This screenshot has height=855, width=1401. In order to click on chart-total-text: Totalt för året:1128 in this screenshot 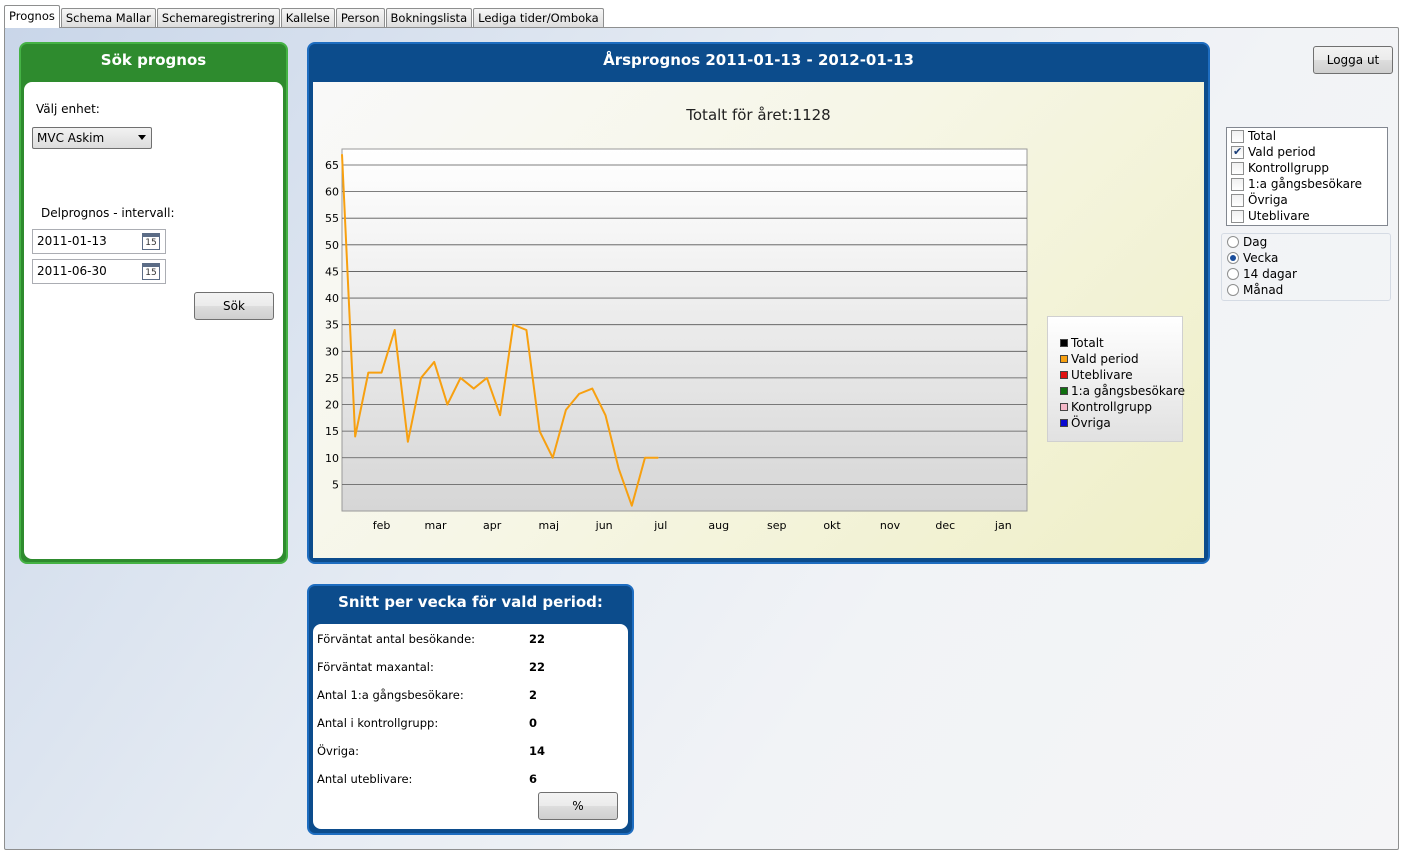, I will do `click(758, 115)`.